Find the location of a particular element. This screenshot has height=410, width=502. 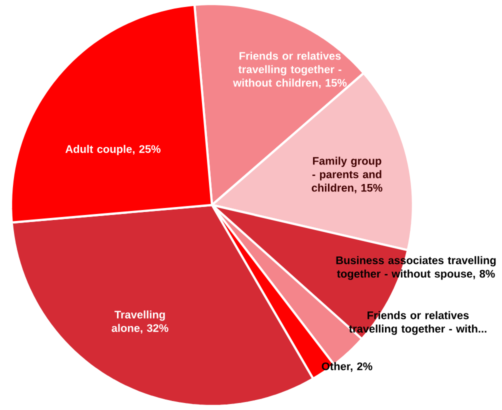

slice-label: Travelling alone, 32% is located at coordinates (140, 322).